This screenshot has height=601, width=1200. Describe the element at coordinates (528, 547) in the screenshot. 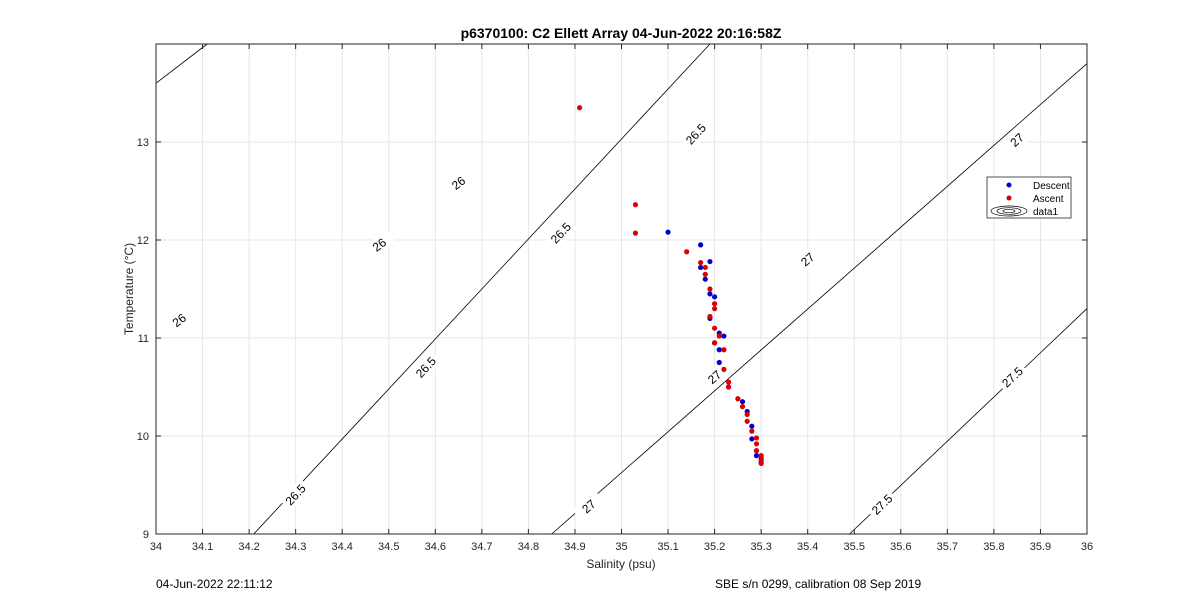

I see `x-tick-label: 34.8` at that location.